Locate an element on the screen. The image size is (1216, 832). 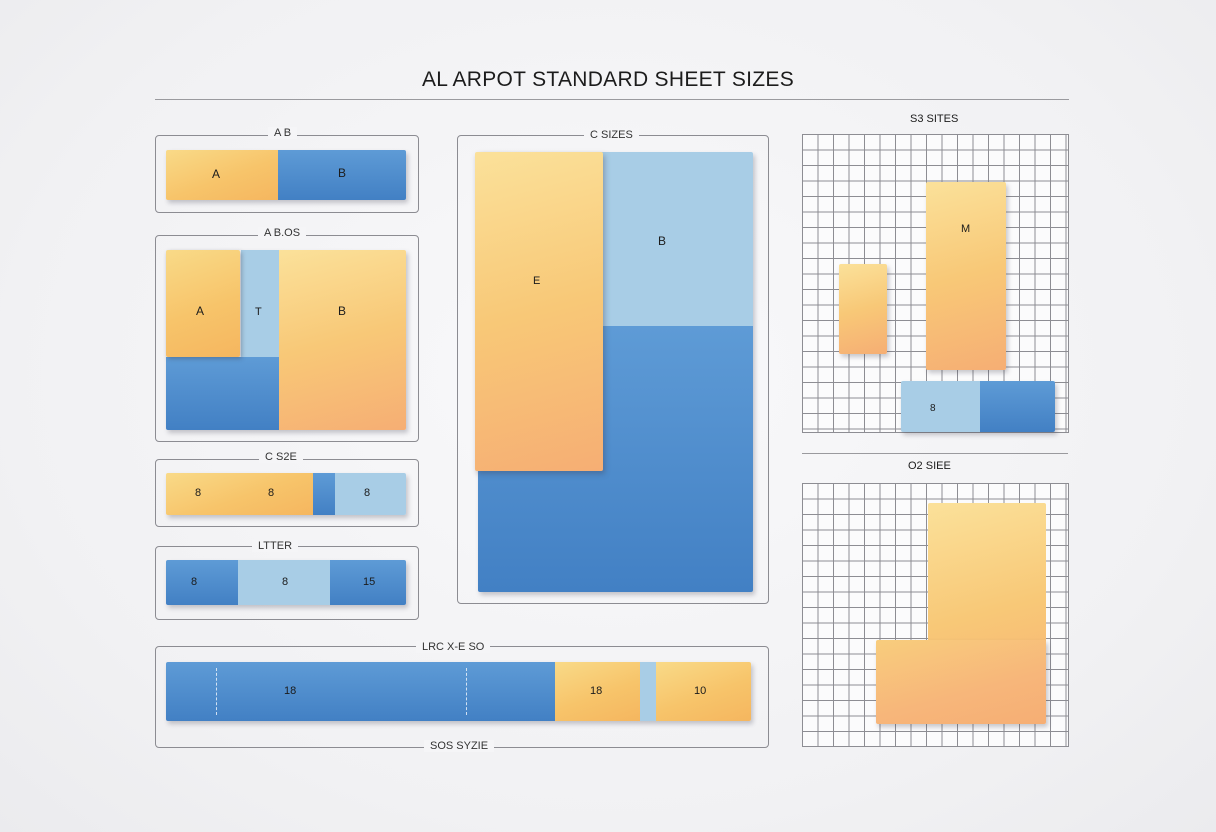
divider-o2 is located at coordinates (935, 453).